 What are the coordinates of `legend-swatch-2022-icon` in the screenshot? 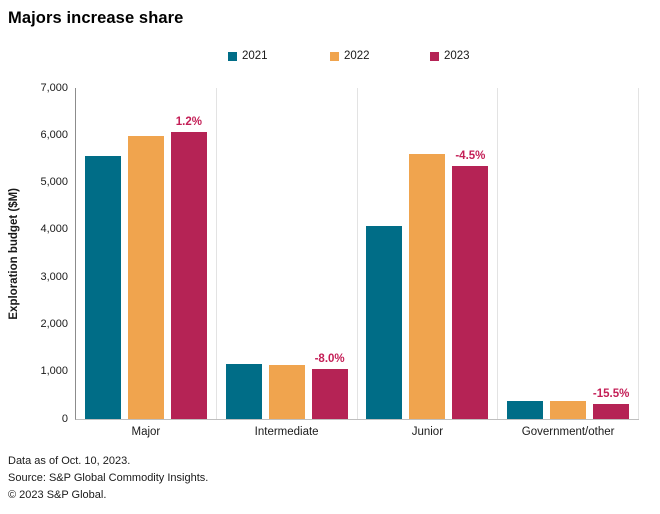 It's located at (334, 56).